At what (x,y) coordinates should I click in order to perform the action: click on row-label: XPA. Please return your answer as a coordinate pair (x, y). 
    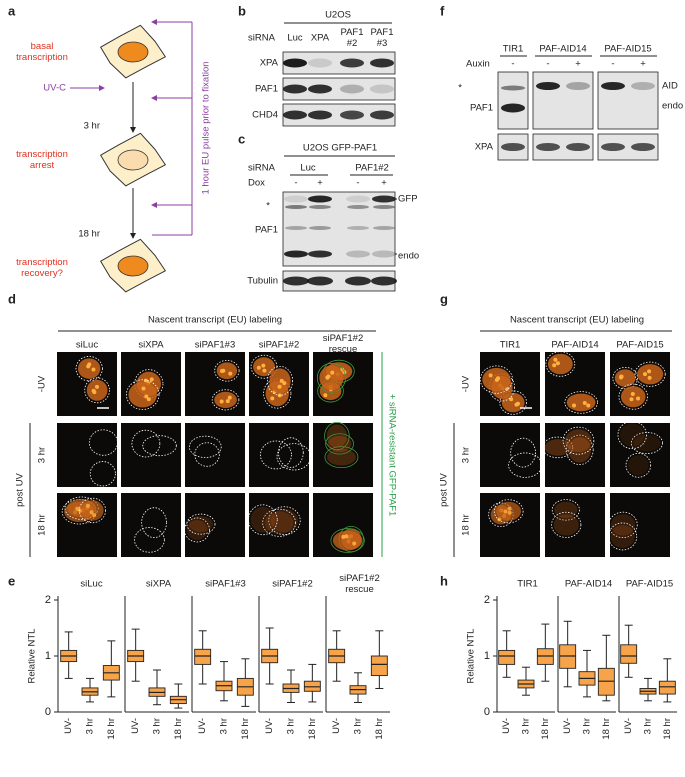
    Looking at the image, I should click on (269, 63).